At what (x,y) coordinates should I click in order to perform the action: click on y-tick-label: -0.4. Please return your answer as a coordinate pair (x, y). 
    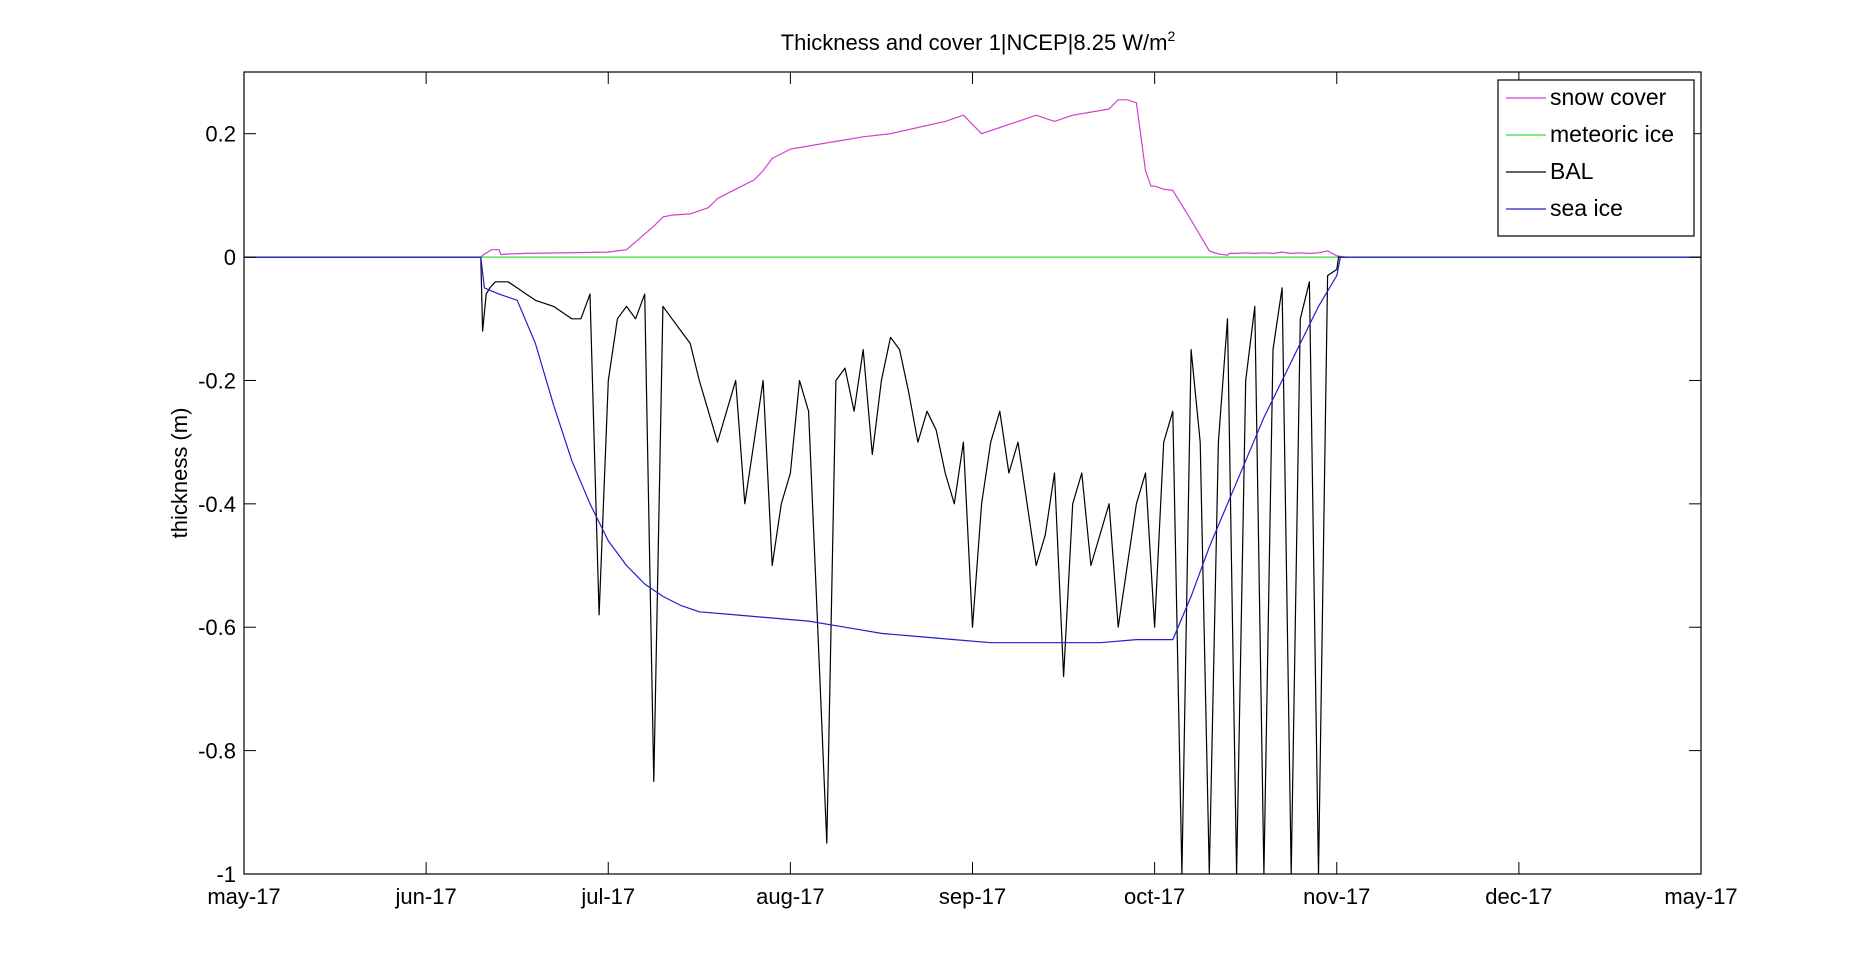
    Looking at the image, I should click on (217, 504).